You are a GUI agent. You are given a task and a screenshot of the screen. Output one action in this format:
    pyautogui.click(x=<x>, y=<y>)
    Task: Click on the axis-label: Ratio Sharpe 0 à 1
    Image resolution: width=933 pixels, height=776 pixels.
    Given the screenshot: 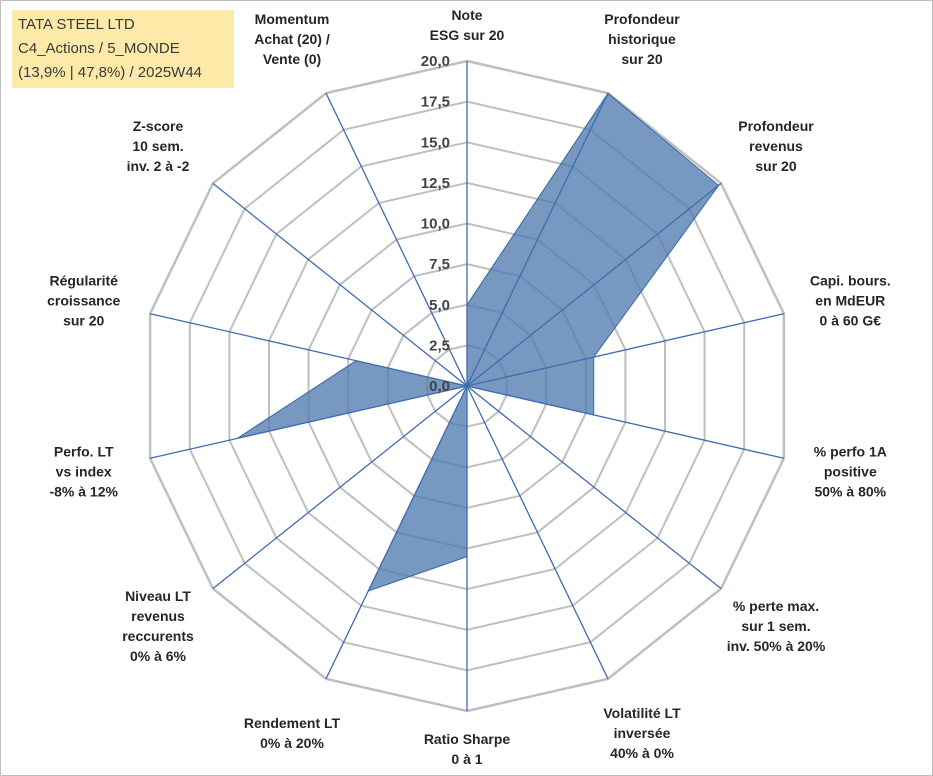 What is the action you would take?
    pyautogui.click(x=467, y=749)
    